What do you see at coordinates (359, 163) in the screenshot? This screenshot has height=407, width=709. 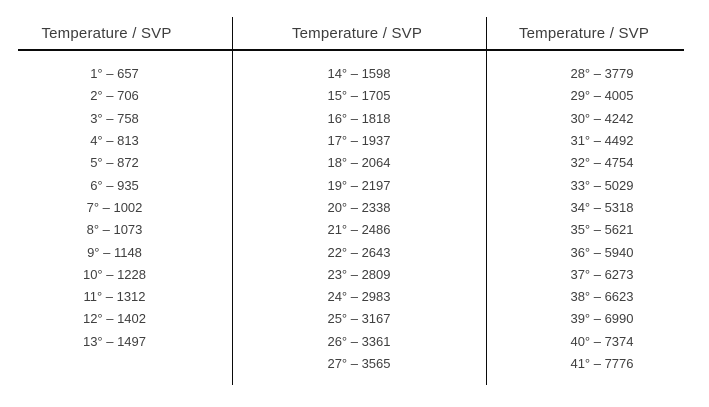 I see `table-row: 18° – 2064` at bounding box center [359, 163].